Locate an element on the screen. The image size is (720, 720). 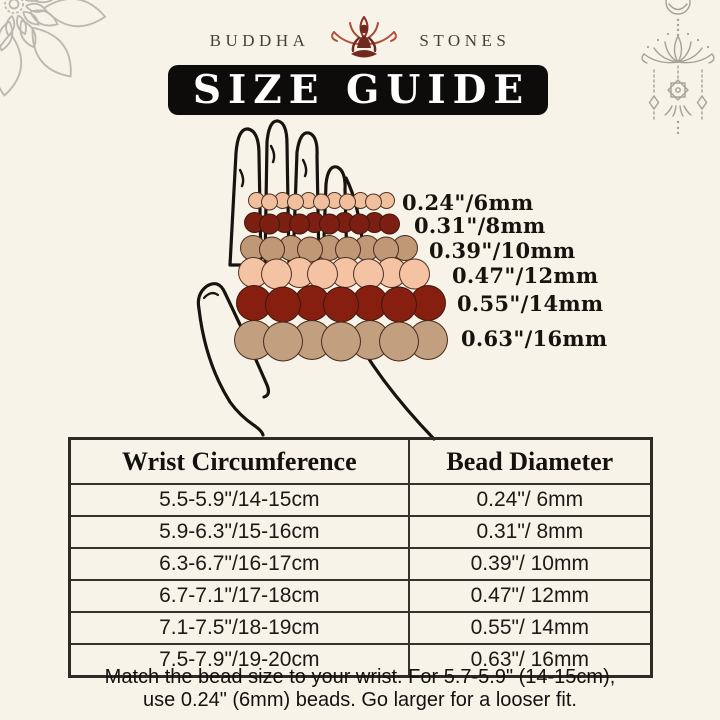
table-row: 6.7-7.1"/17-18cm 0.47"/ 12mm is located at coordinates (360, 596).